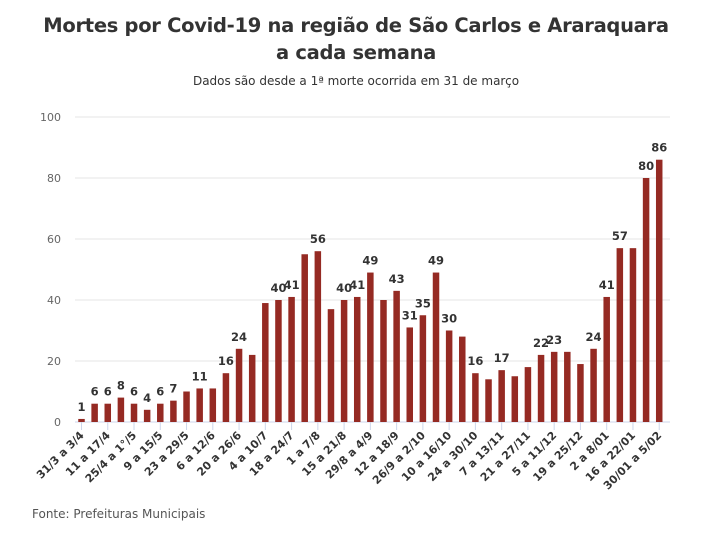  I want to click on data-label: 22, so click(541, 343).